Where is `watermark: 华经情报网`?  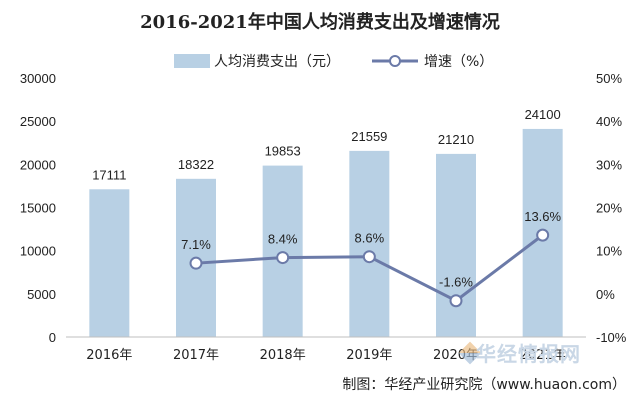
watermark: 华经情报网 is located at coordinates (528, 354).